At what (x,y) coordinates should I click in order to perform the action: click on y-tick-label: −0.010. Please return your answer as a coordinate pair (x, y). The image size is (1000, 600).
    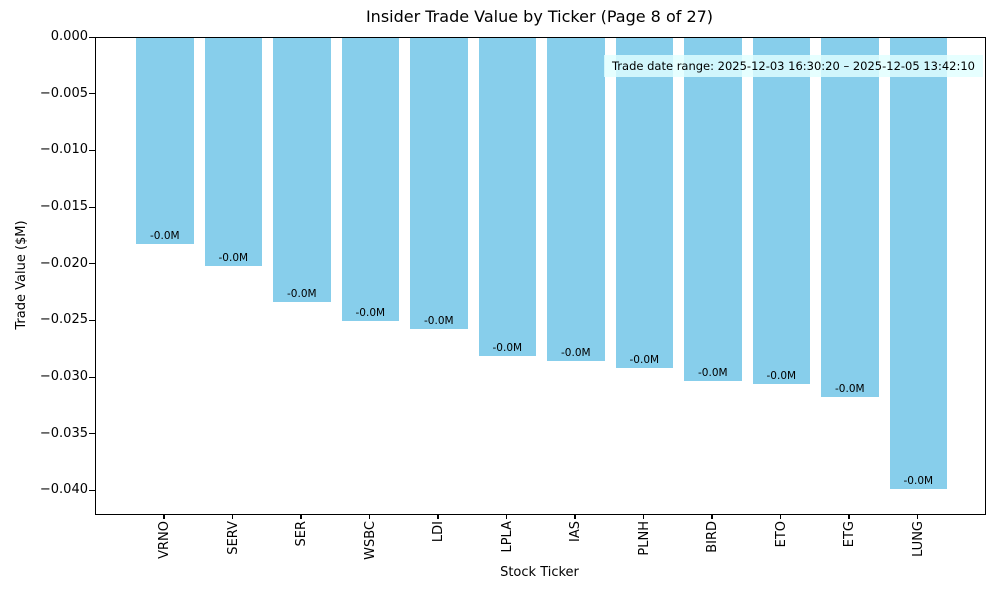
    Looking at the image, I should click on (63, 150).